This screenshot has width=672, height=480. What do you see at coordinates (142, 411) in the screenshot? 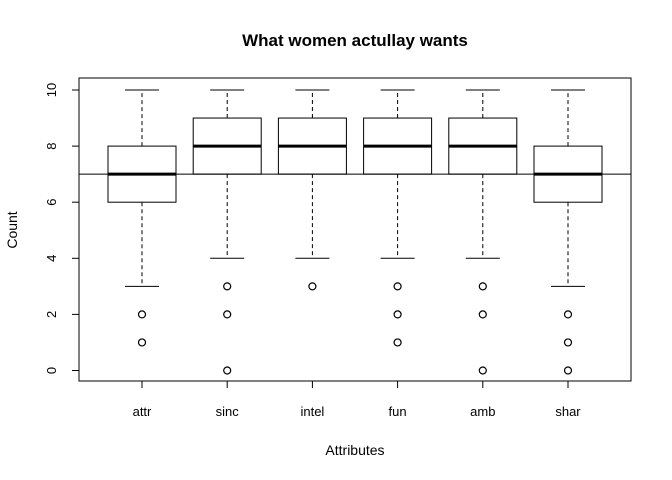
I see `x-tick-label: attr` at bounding box center [142, 411].